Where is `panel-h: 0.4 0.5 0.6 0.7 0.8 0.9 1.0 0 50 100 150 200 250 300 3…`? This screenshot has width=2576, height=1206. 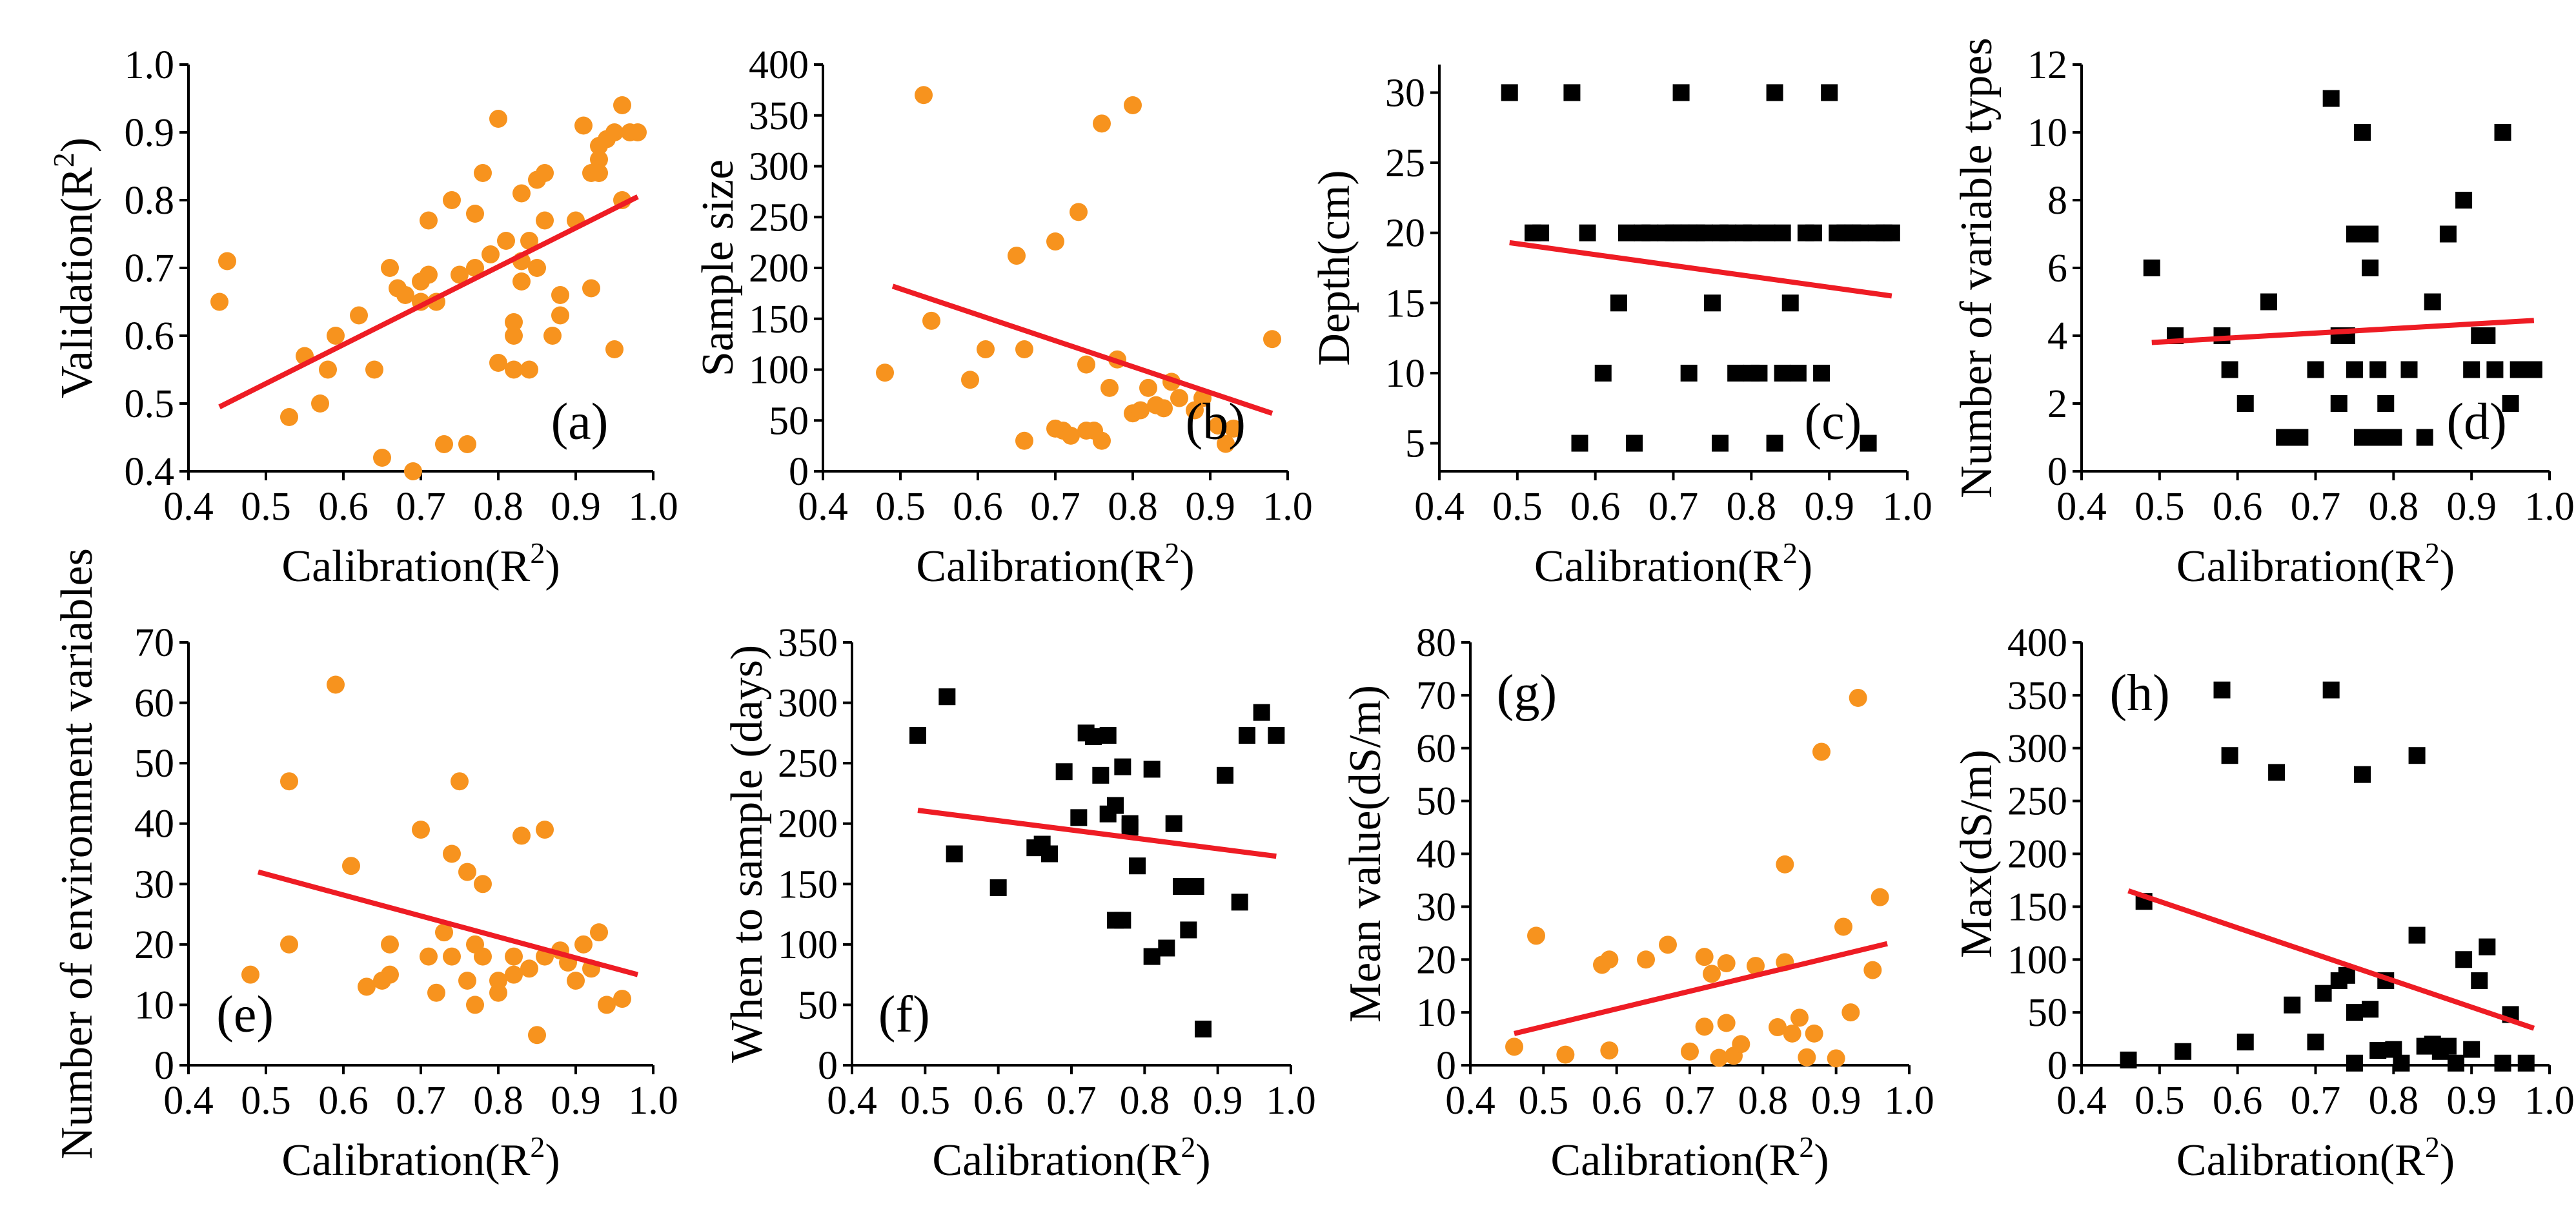 panel-h: 0.4 0.5 0.6 0.7 0.8 0.9 1.0 0 50 100 150 200 250 300 3… is located at coordinates (2263, 903).